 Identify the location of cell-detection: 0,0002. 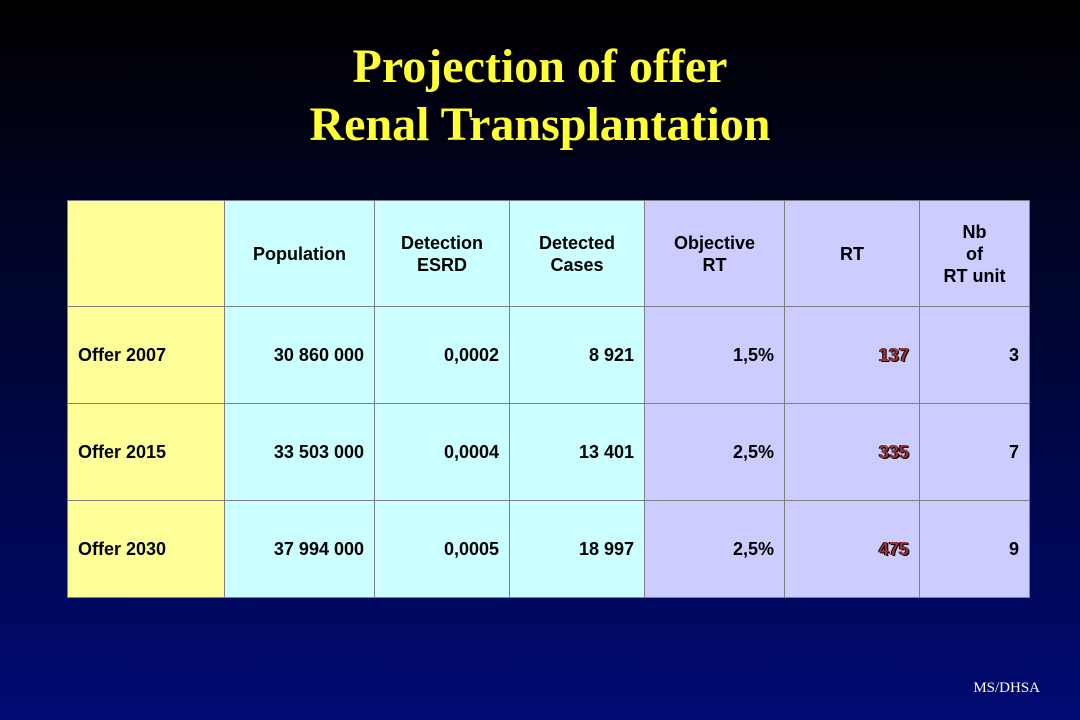
(442, 355).